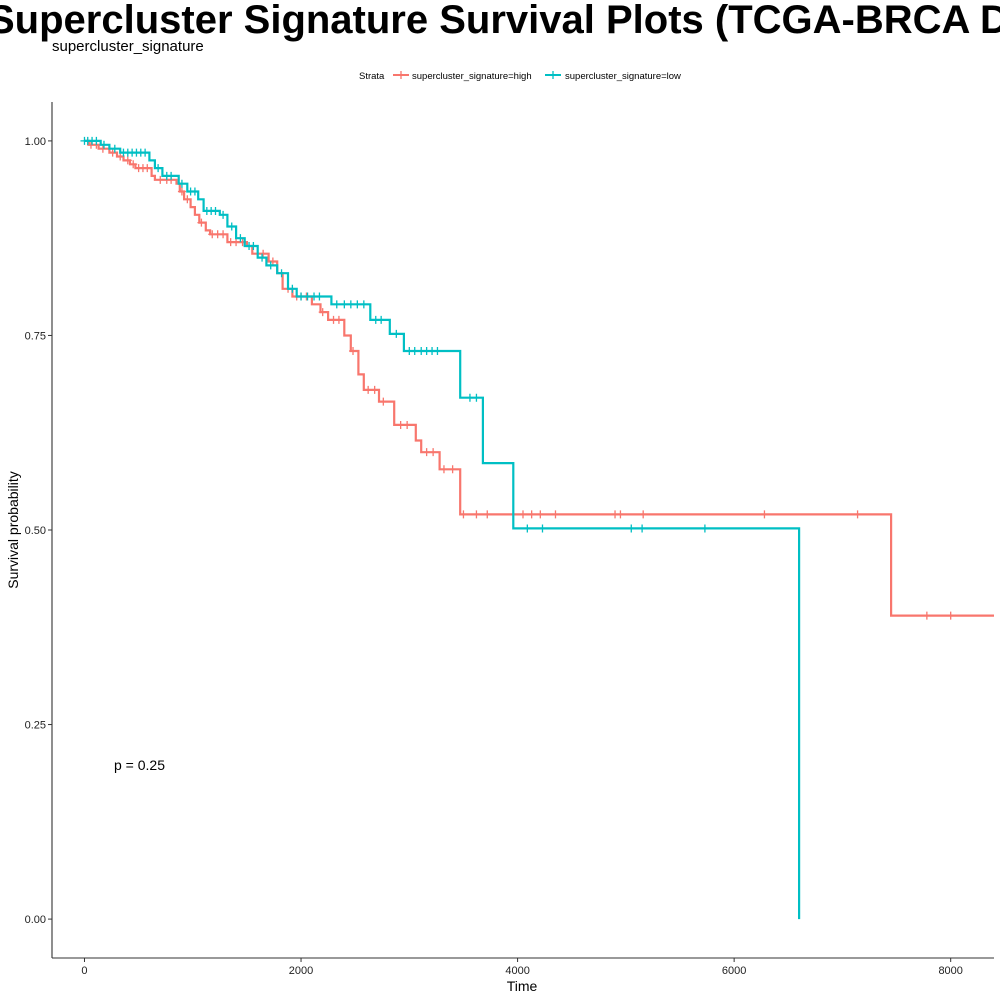  What do you see at coordinates (623, 76) in the screenshot?
I see `legend-label: supercluster_signature=low` at bounding box center [623, 76].